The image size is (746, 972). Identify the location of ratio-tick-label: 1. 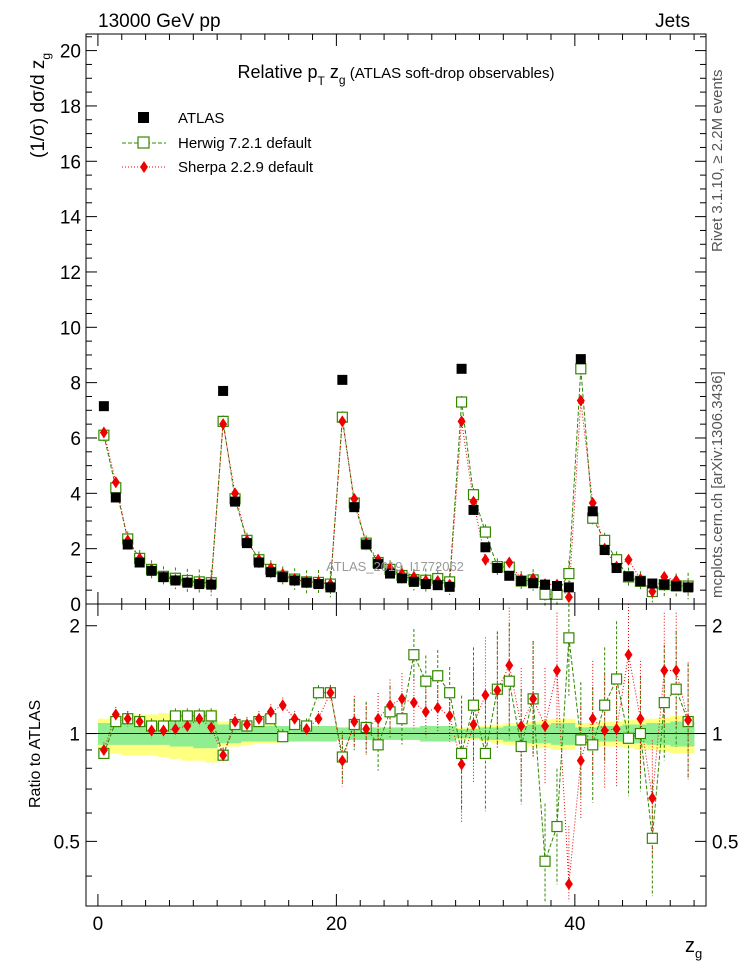
(74, 735).